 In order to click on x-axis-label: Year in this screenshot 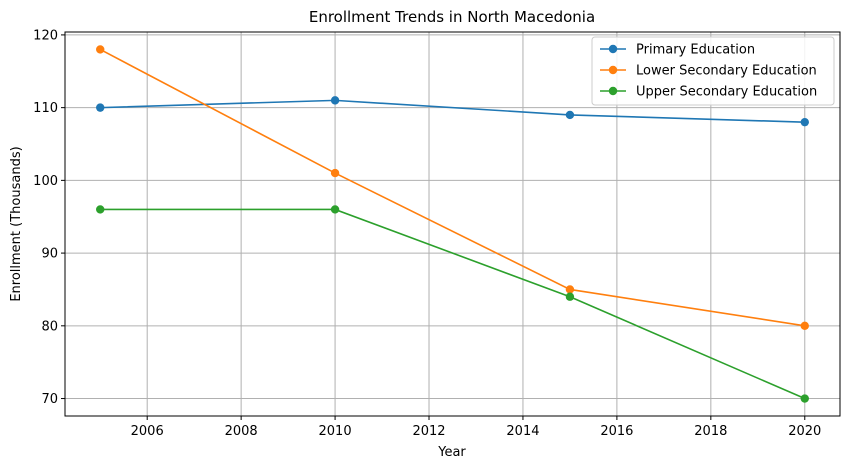, I will do `click(451, 452)`.